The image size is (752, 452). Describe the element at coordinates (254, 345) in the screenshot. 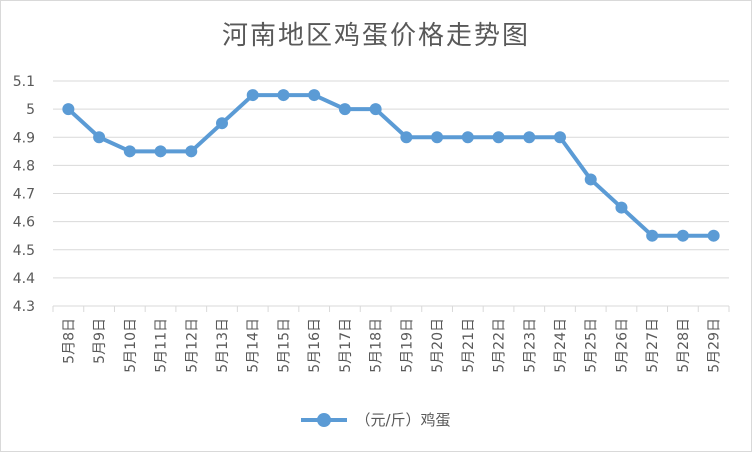

I see `x-tick-label: 5月14日` at that location.